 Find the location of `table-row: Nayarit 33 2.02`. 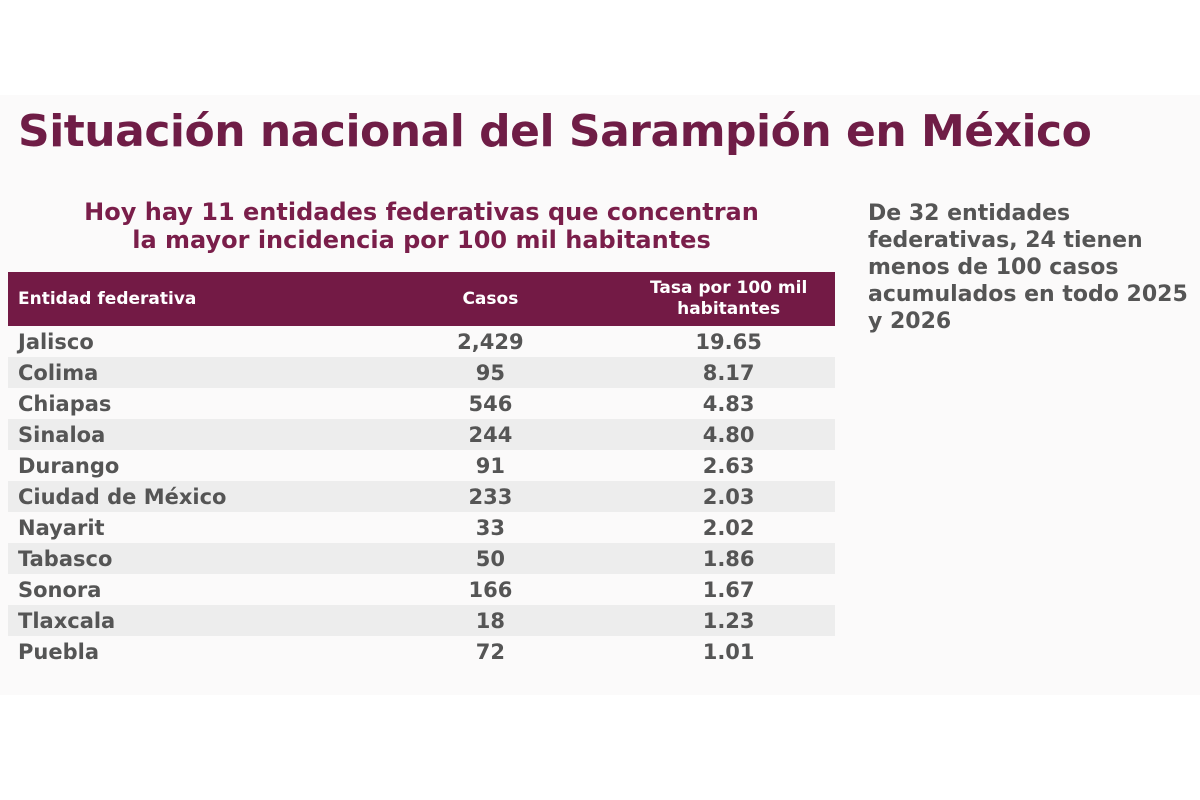

table-row: Nayarit 33 2.02 is located at coordinates (421, 527).